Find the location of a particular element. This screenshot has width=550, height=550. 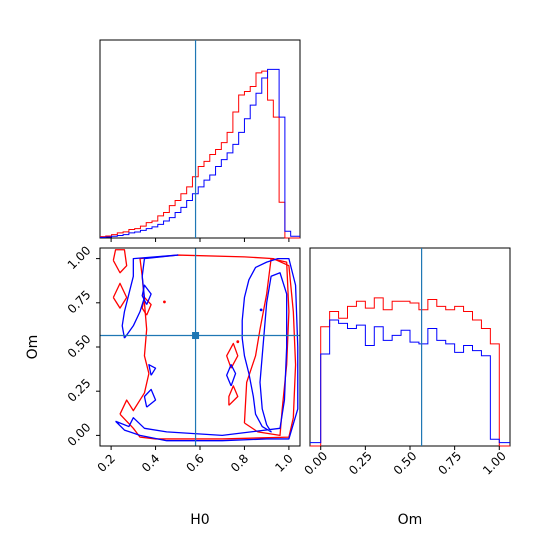

contour-point-sample-b is located at coordinates (261, 310).